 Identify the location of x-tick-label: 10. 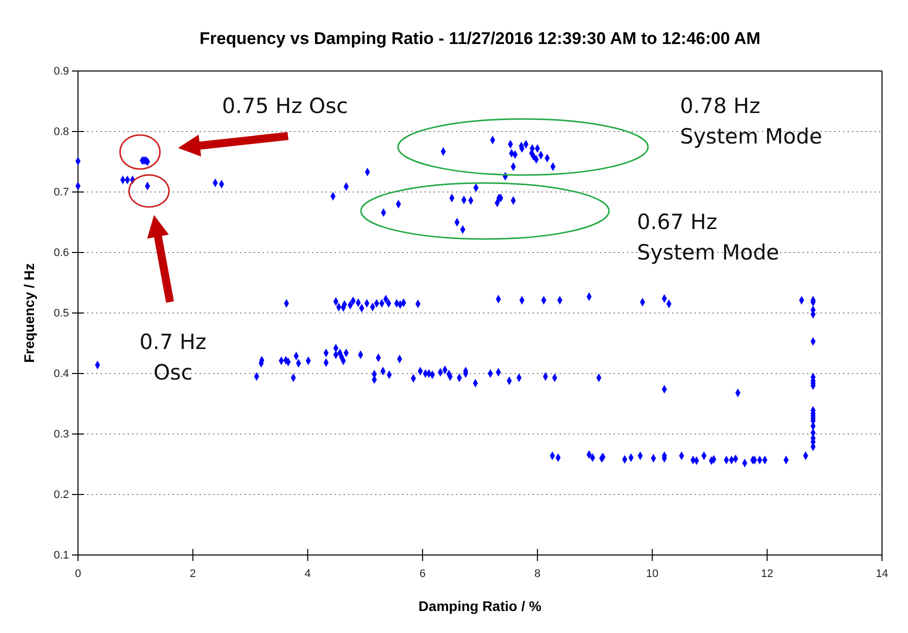
(652, 574).